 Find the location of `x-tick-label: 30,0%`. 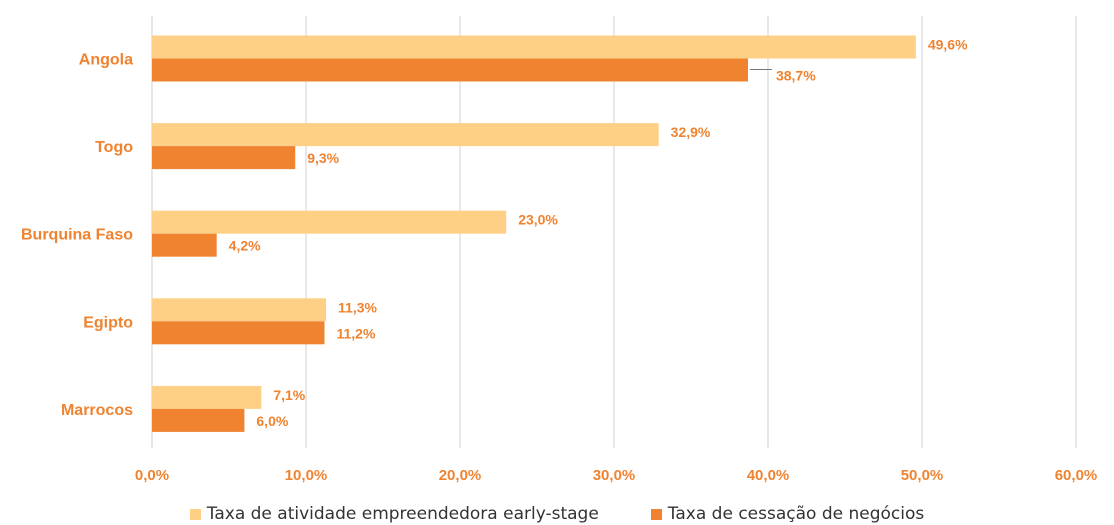

x-tick-label: 30,0% is located at coordinates (614, 475).